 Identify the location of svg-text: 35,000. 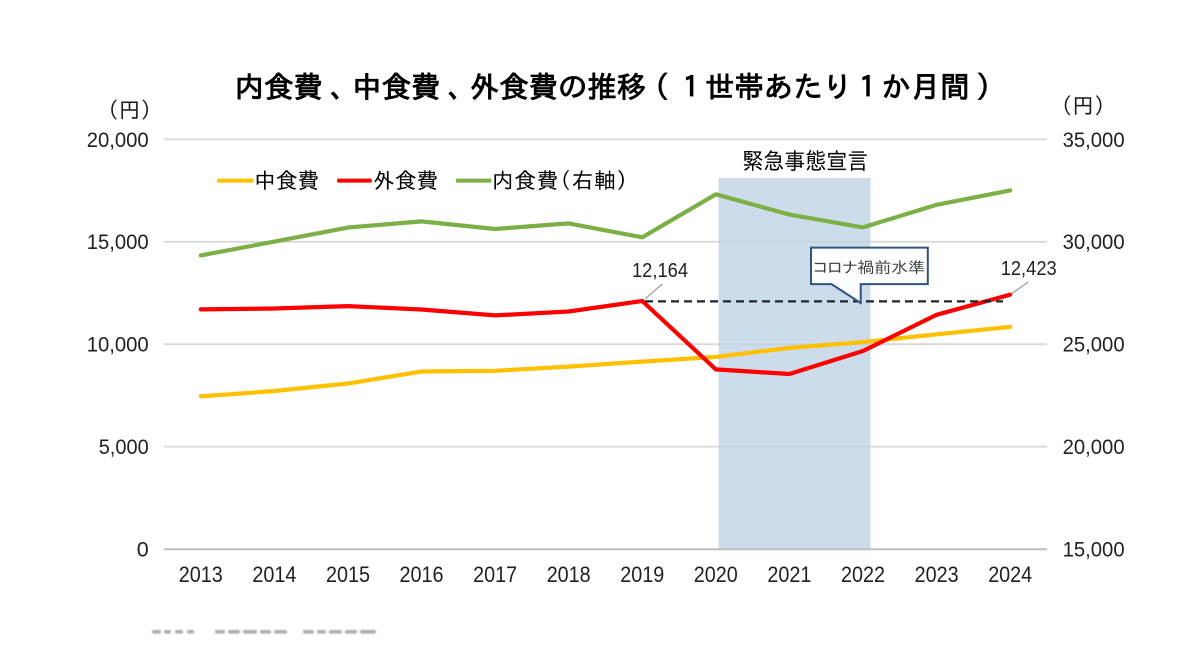
(1094, 140).